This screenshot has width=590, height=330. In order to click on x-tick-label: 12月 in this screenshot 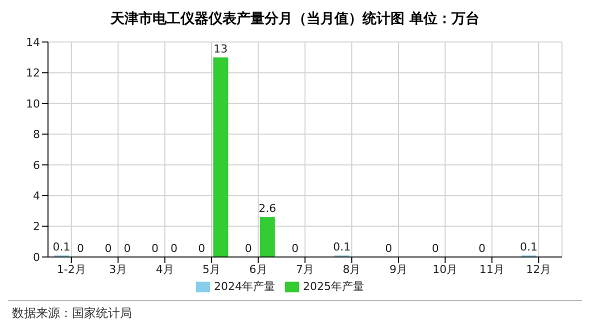, I will do `click(539, 269)`.